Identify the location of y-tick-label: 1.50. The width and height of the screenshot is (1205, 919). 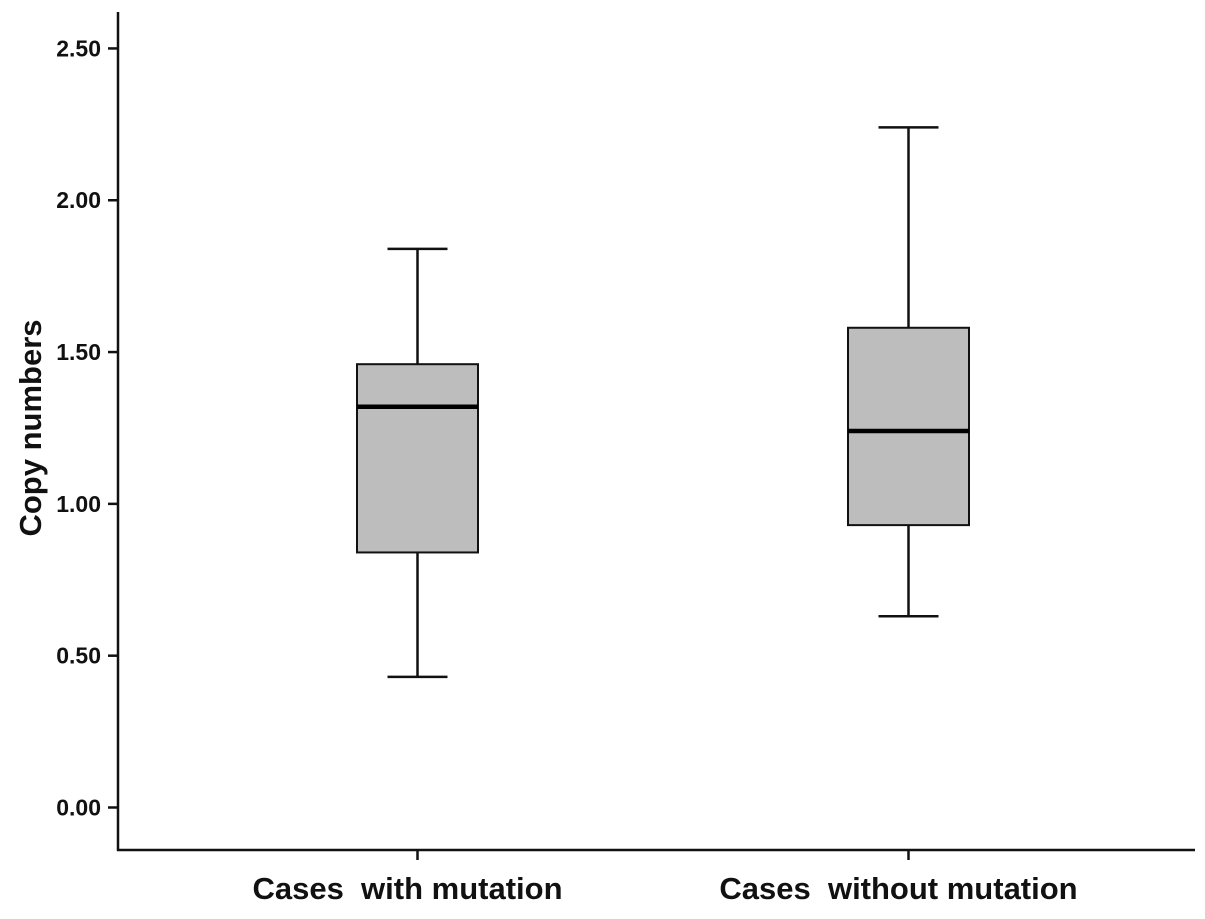
(78, 352).